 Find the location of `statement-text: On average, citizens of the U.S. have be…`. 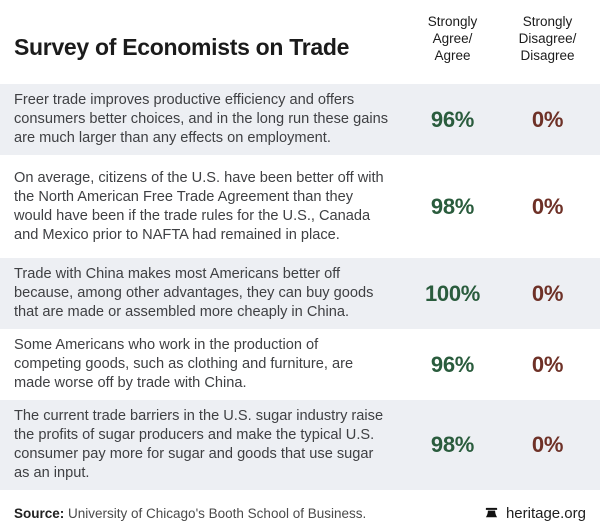

statement-text: On average, citizens of the U.S. have be… is located at coordinates (199, 206).